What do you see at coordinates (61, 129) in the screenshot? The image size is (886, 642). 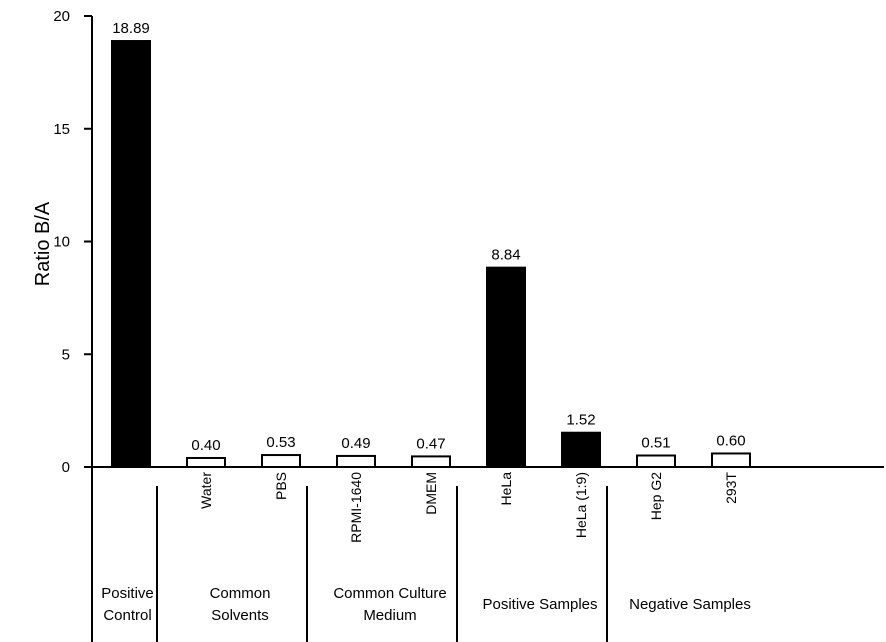 I see `y-tick-label: 15` at bounding box center [61, 129].